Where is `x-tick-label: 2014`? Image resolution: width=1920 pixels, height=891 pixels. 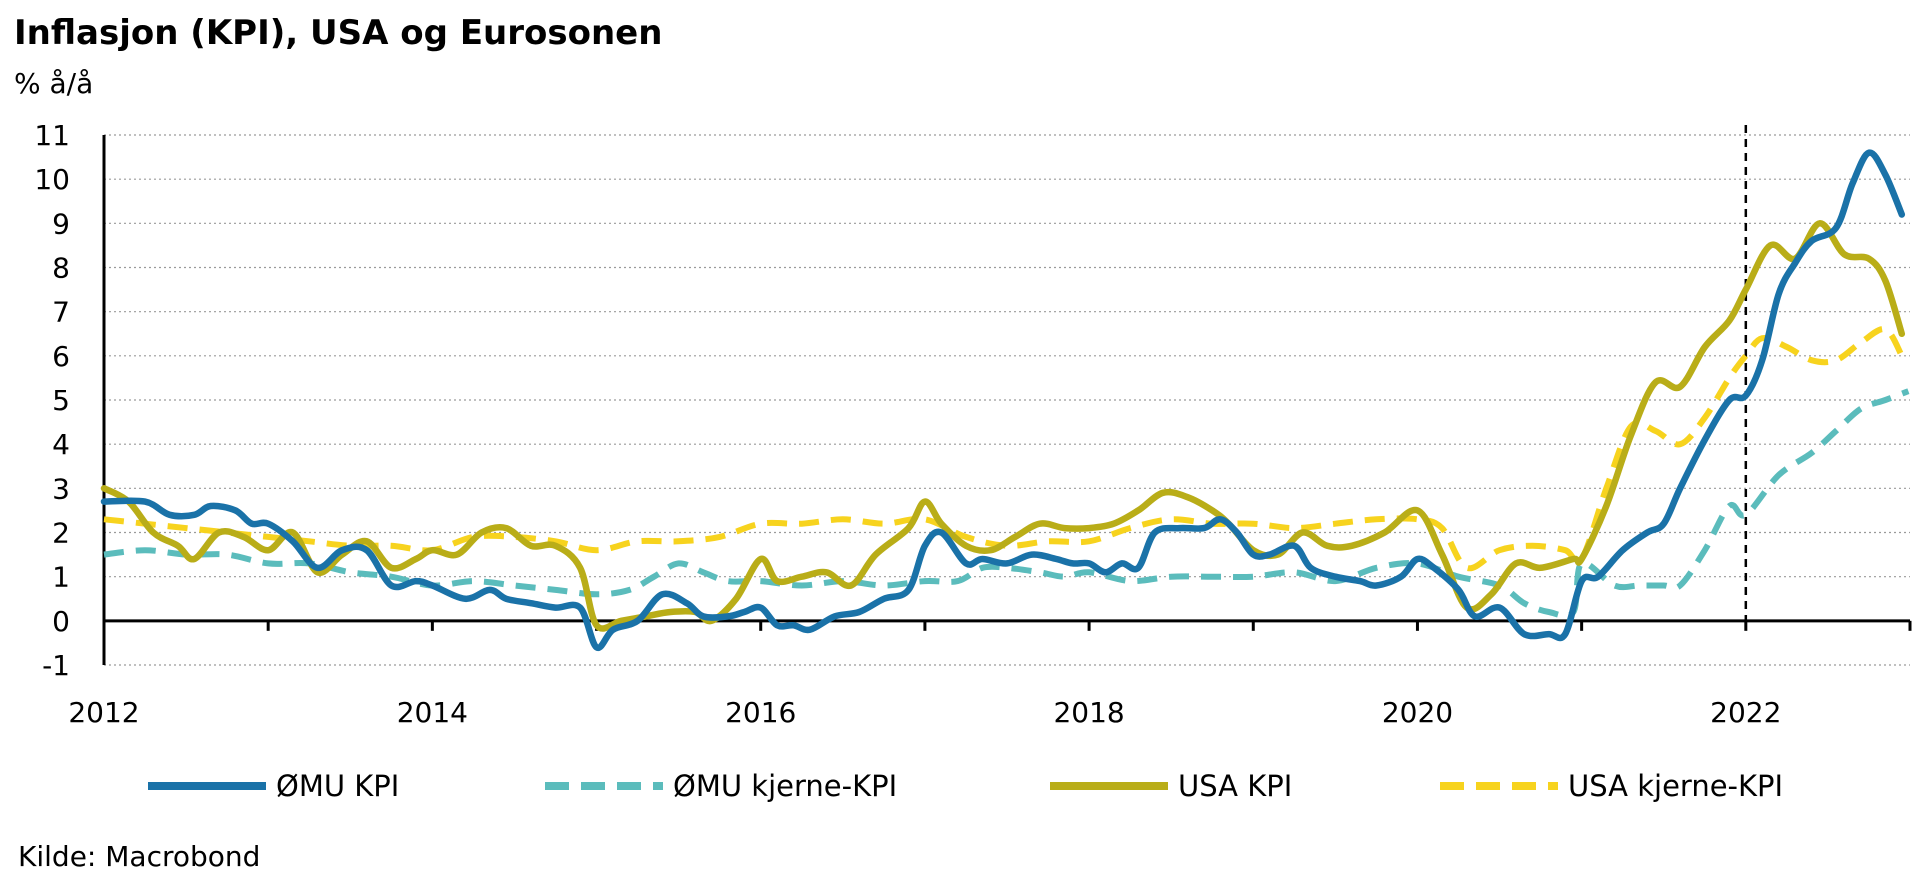 x-tick-label: 2014 is located at coordinates (432, 712).